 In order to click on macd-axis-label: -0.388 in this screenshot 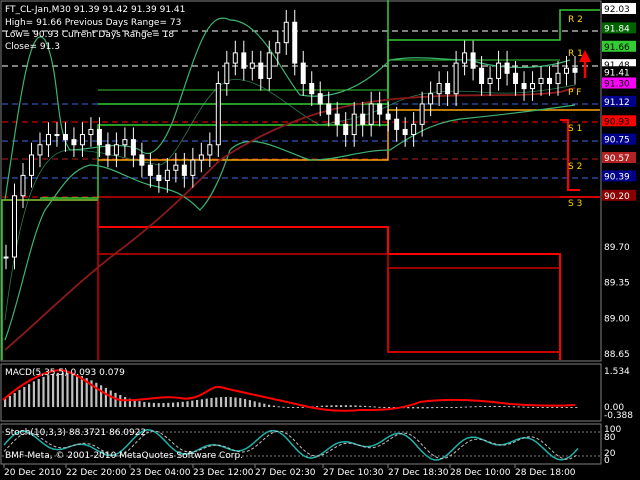, I will do `click(618, 416)`.